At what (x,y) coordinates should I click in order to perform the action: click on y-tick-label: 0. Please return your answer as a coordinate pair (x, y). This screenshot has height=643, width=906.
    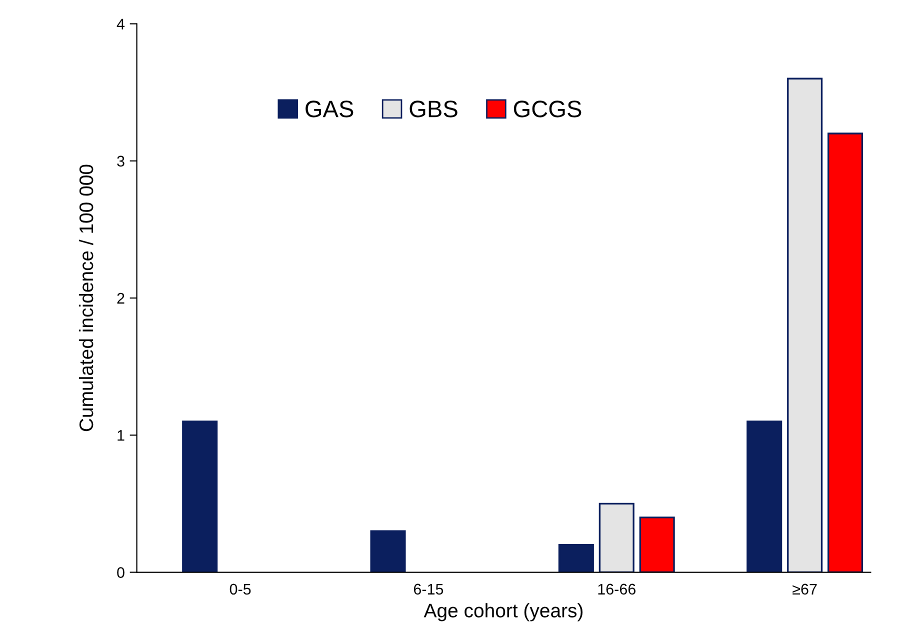
    Looking at the image, I should click on (120, 572).